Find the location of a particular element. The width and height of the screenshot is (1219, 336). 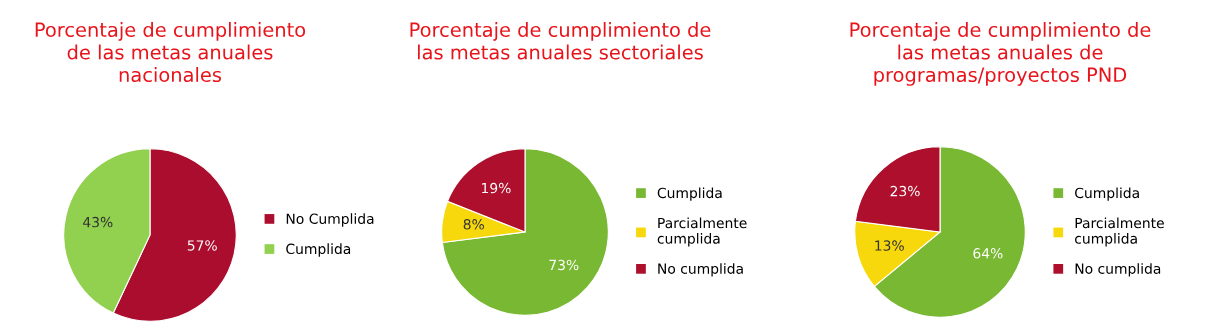

data-label: 23% is located at coordinates (905, 191).